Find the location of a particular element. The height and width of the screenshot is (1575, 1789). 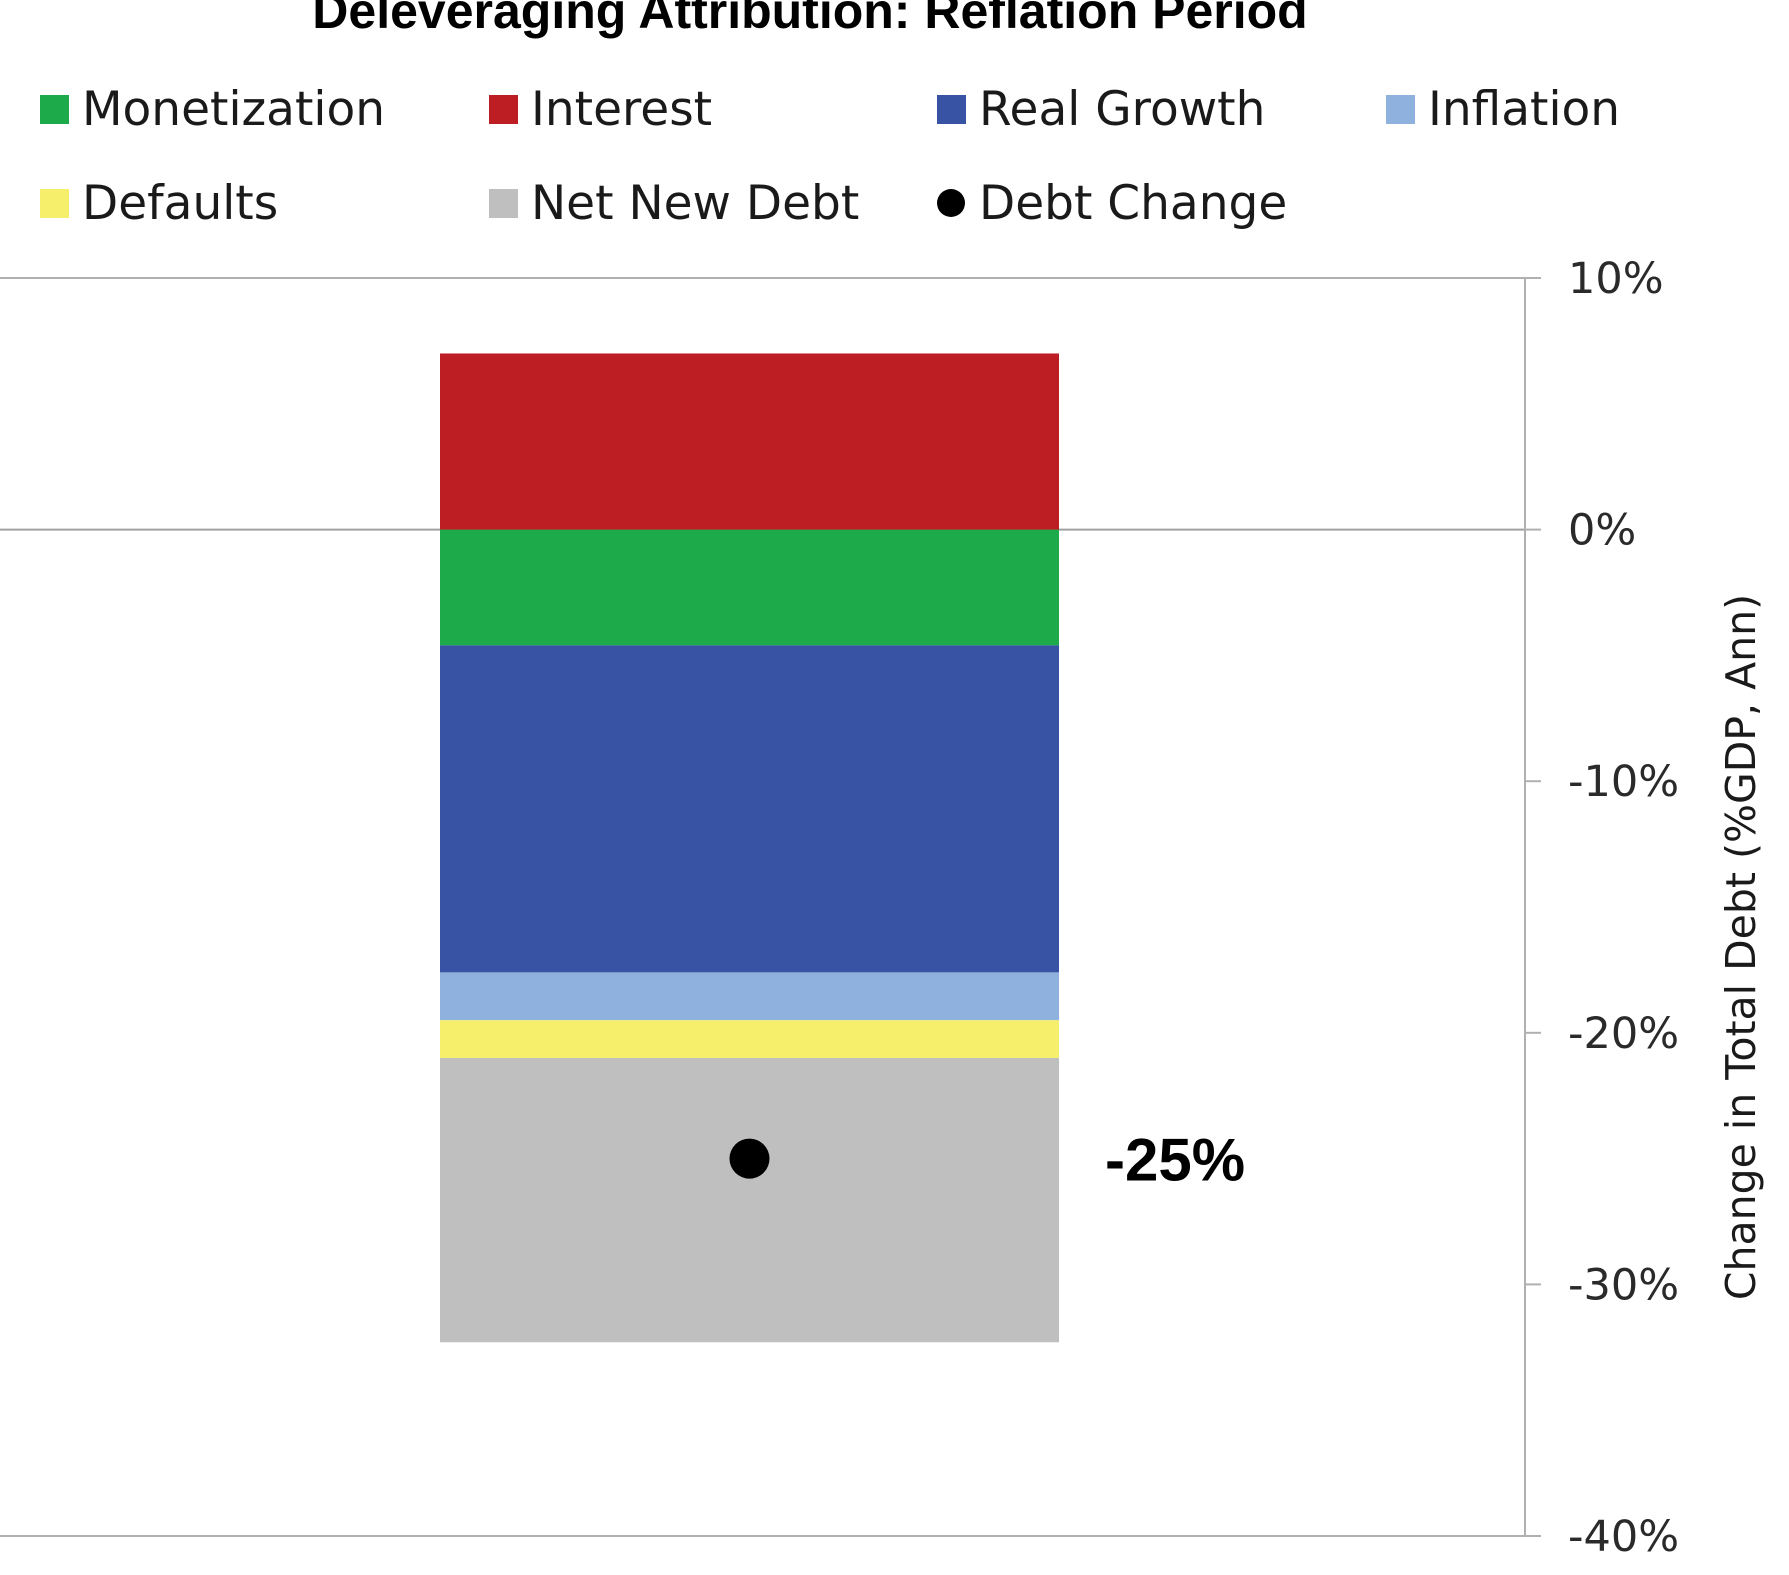

y-tick-label: -20% is located at coordinates (1623, 1034).